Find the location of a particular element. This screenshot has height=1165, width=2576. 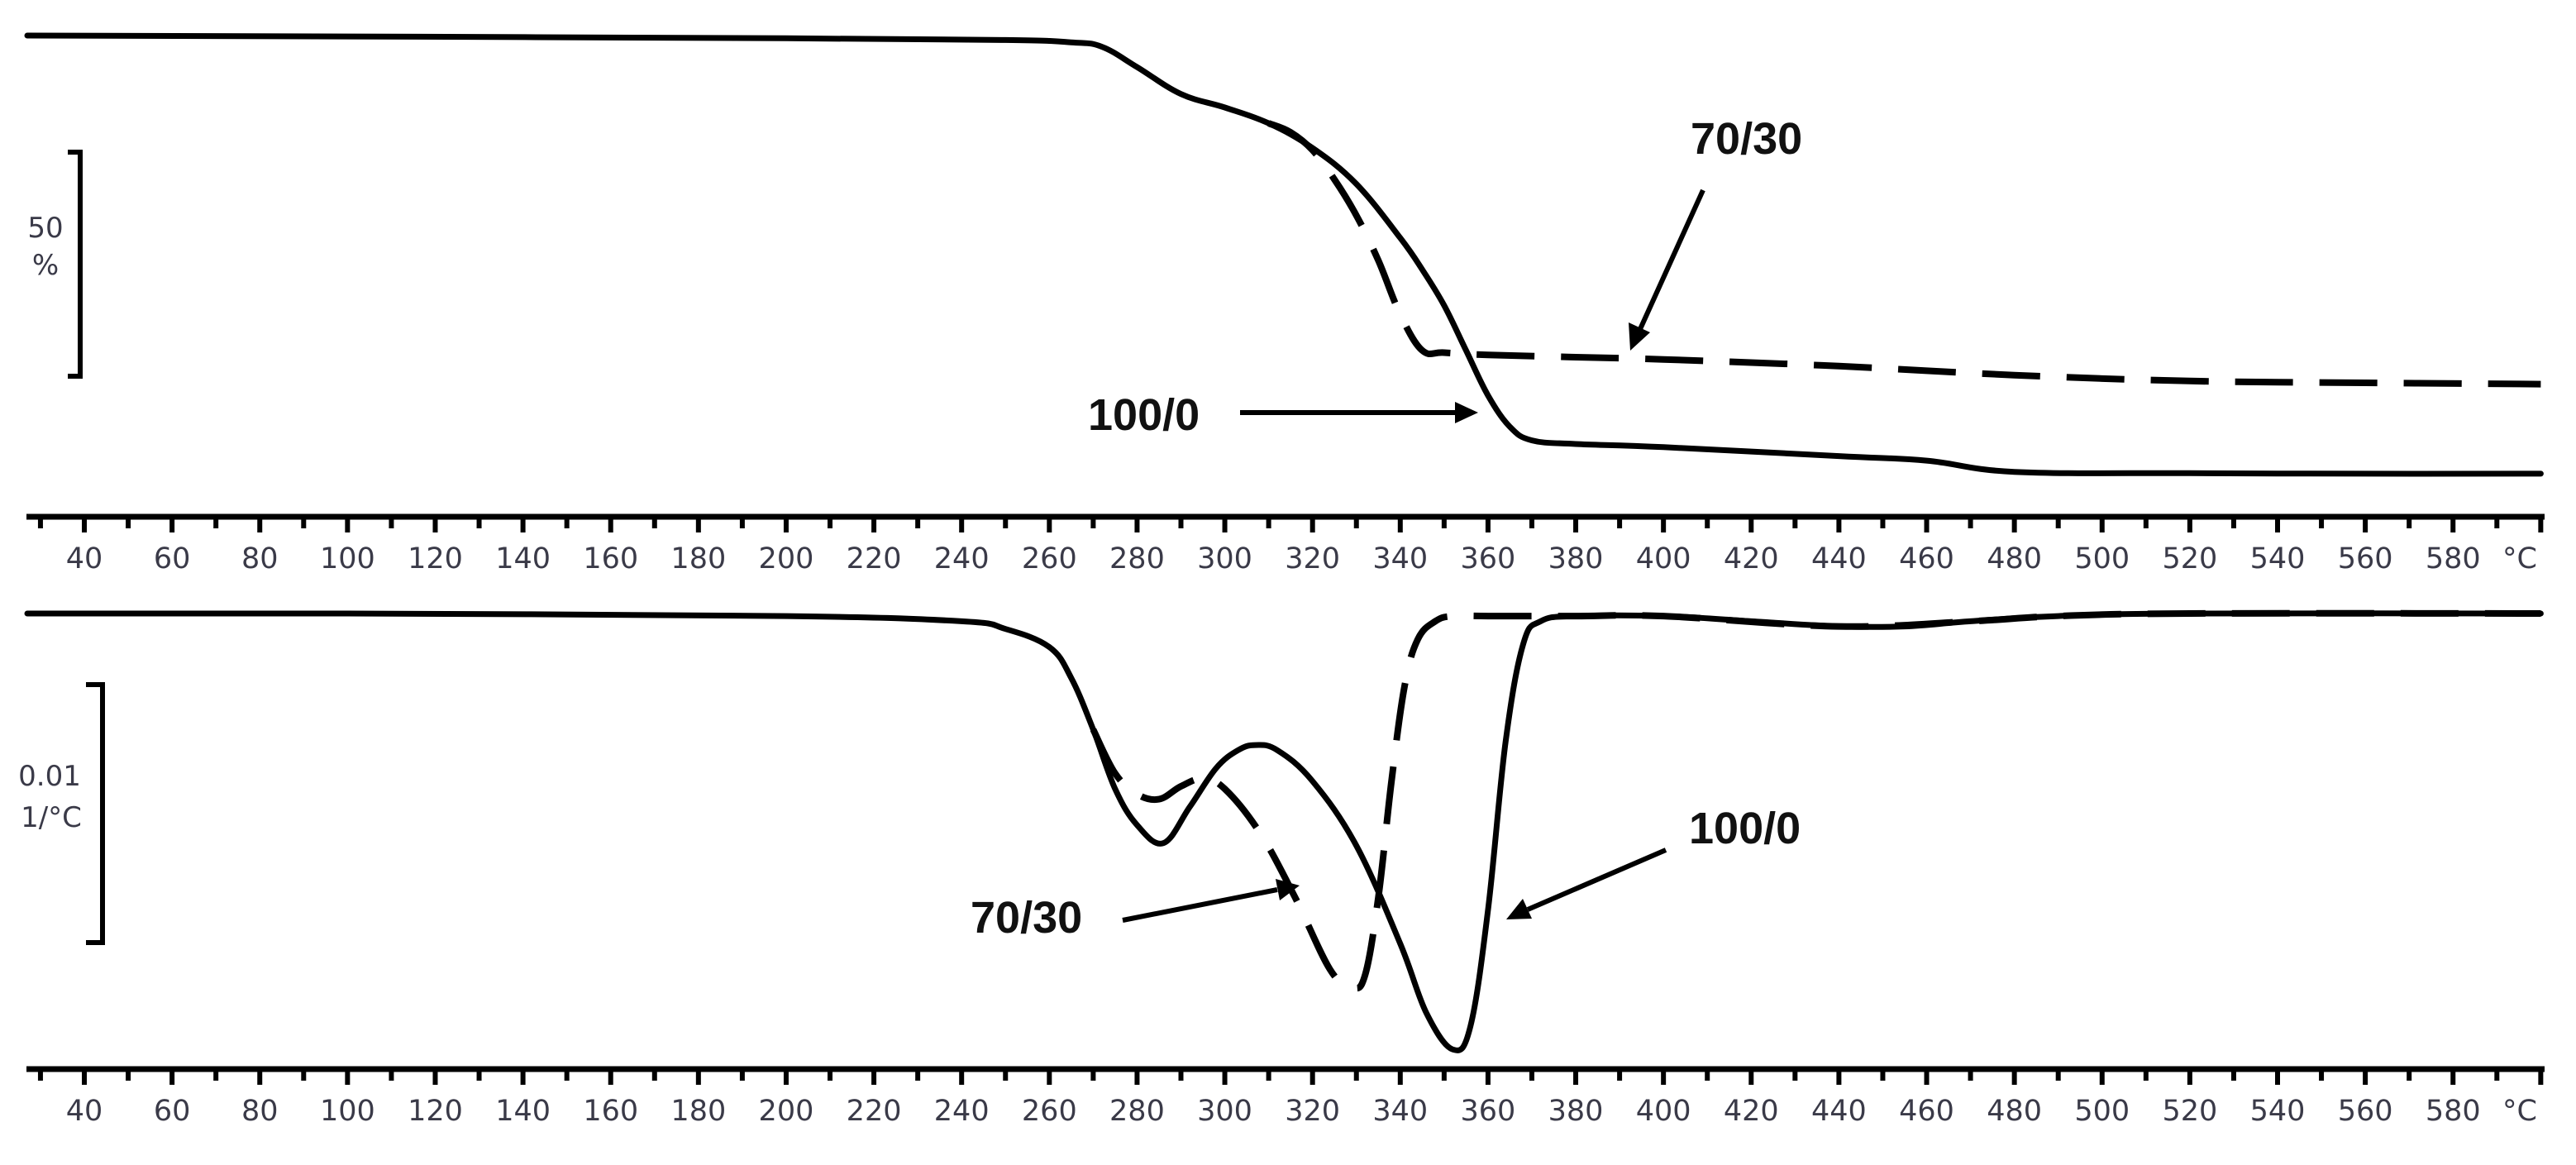

dtg-label-70-30: 70/30 is located at coordinates (1026, 918).